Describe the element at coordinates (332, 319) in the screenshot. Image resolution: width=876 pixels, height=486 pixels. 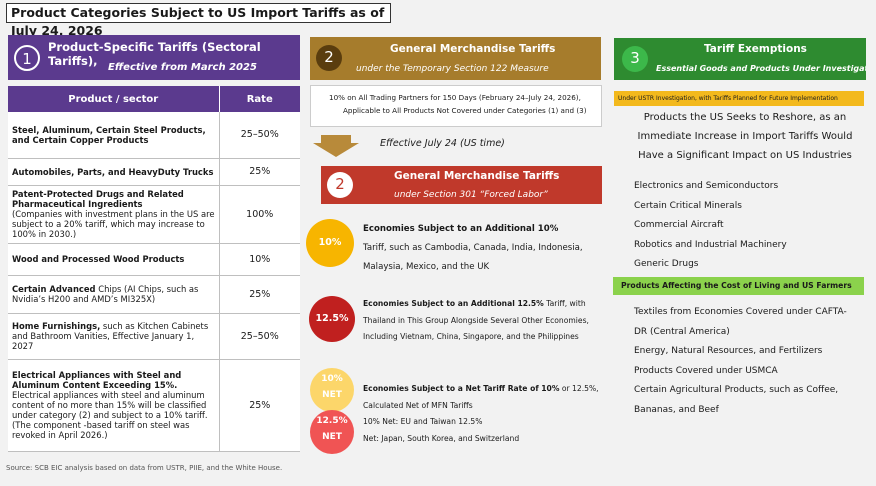
I see `tier-12-5-badge: 12.5%` at that location.